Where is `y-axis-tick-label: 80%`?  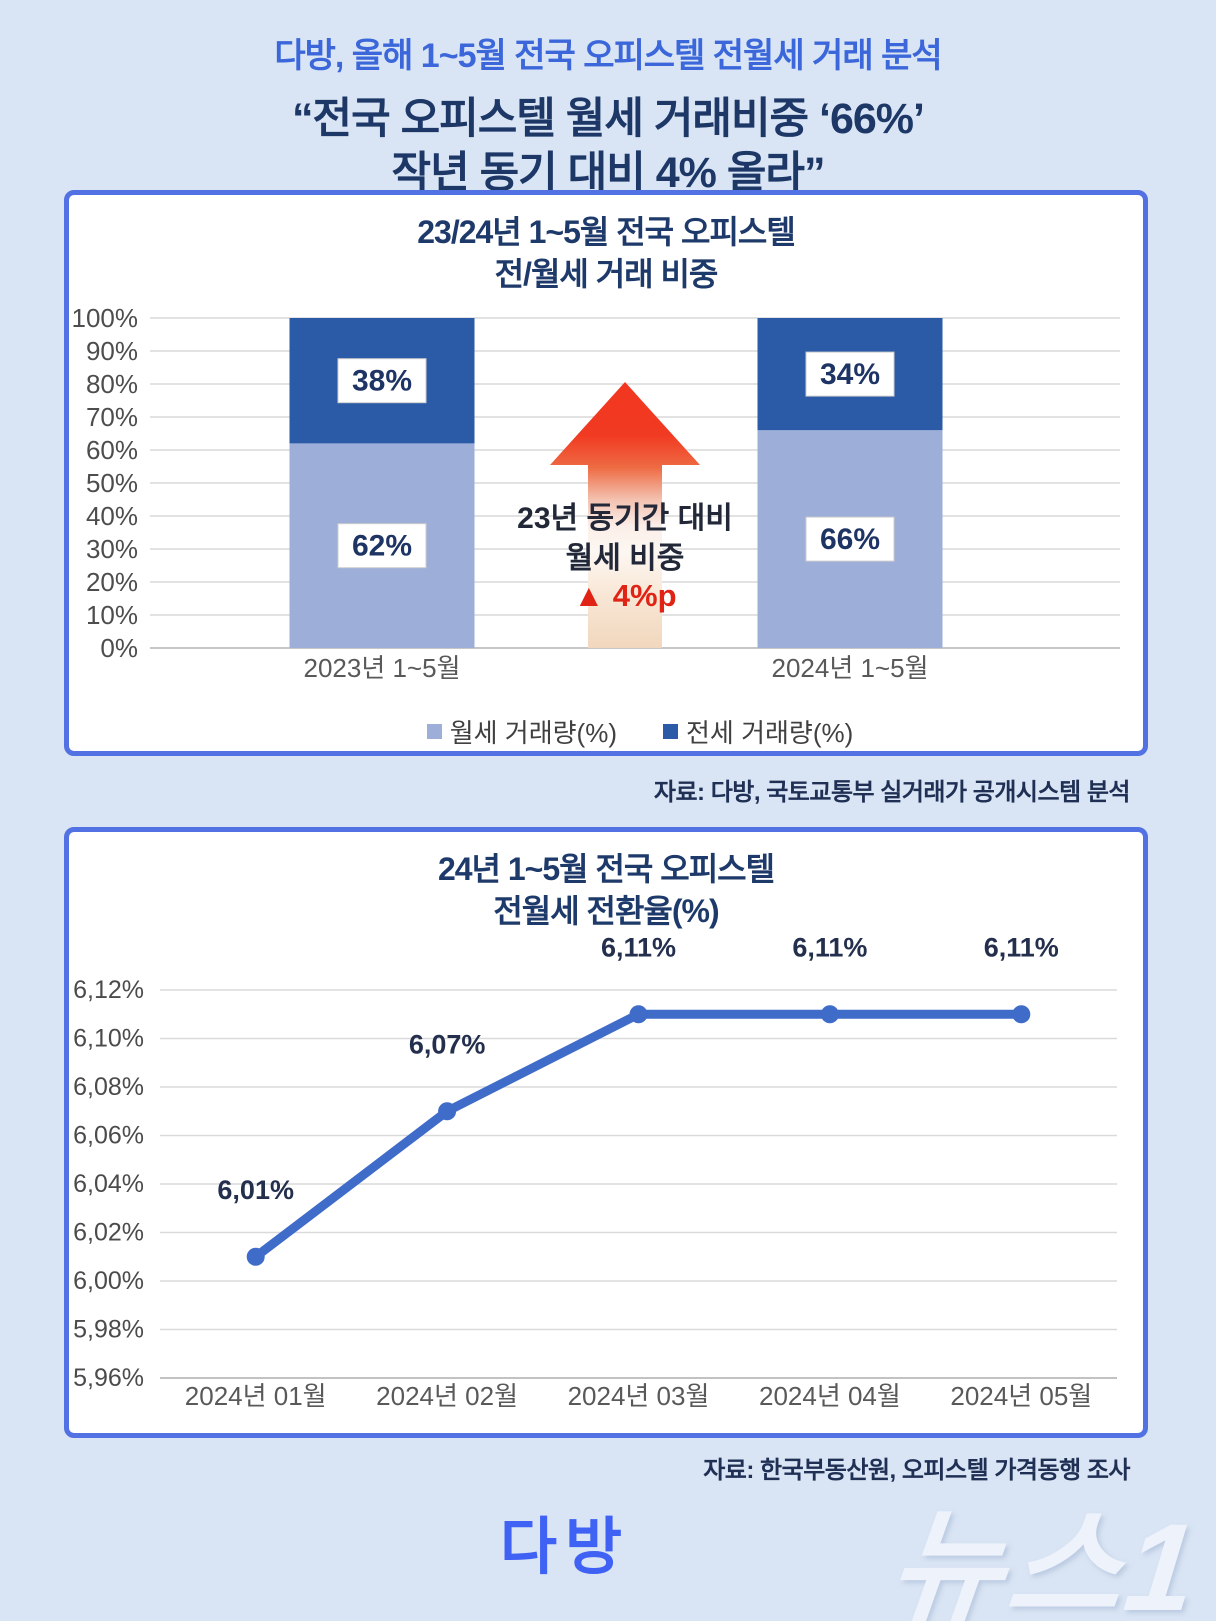 y-axis-tick-label: 80% is located at coordinates (112, 384).